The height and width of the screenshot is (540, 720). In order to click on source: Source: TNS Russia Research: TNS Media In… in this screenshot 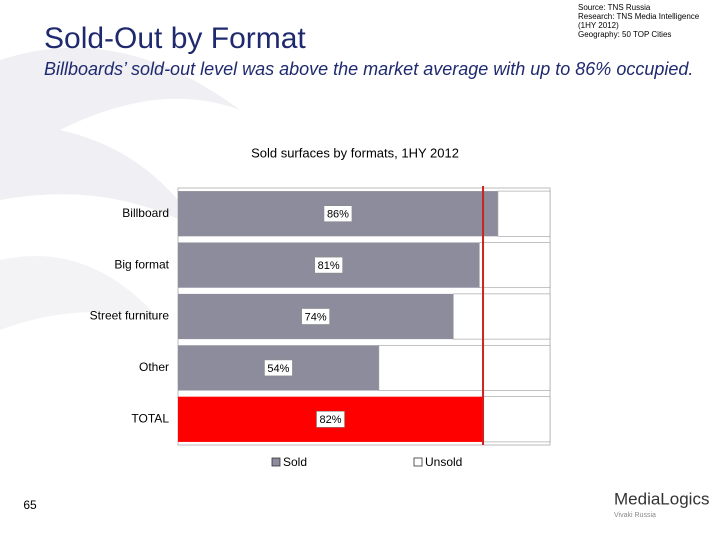, I will do `click(639, 21)`.